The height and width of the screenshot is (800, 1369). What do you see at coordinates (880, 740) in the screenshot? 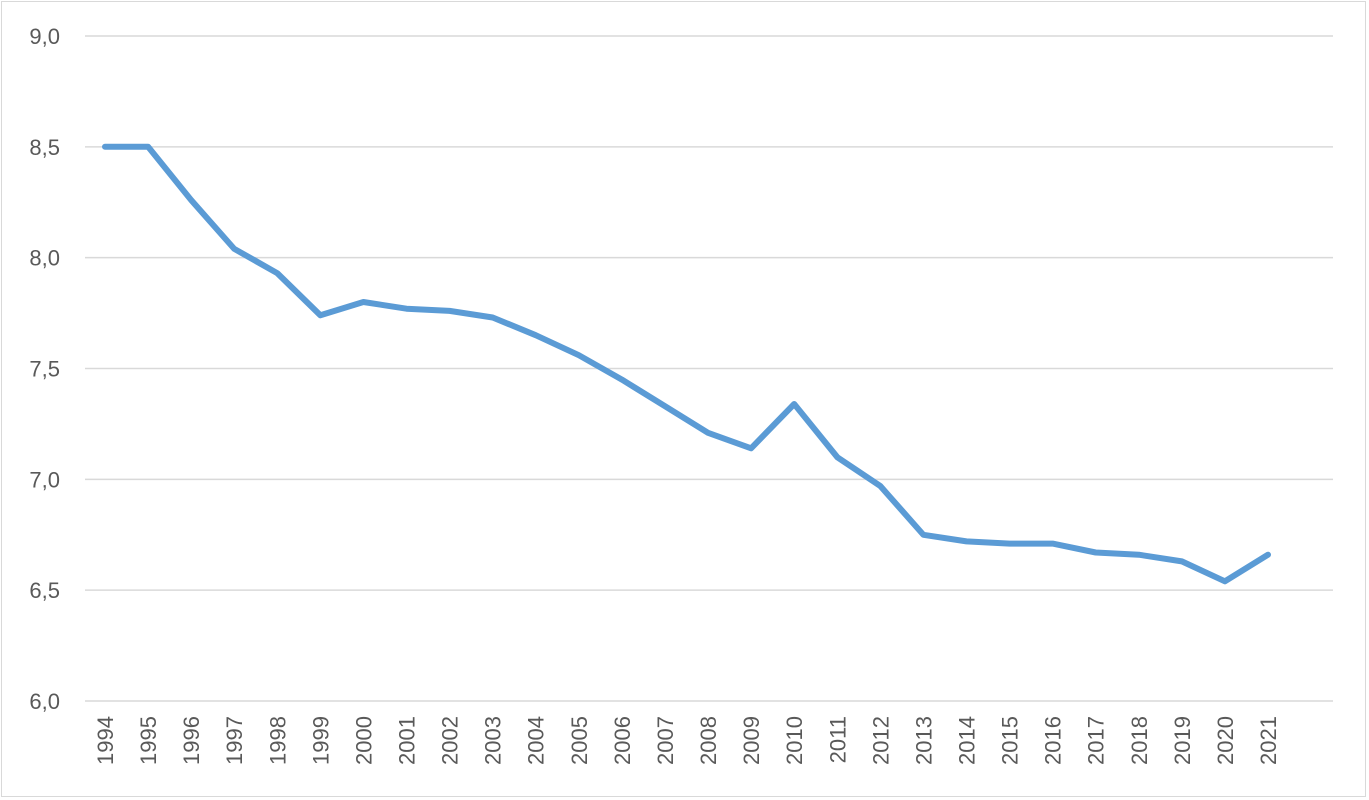
I see `x-tick-label: 2012` at bounding box center [880, 740].